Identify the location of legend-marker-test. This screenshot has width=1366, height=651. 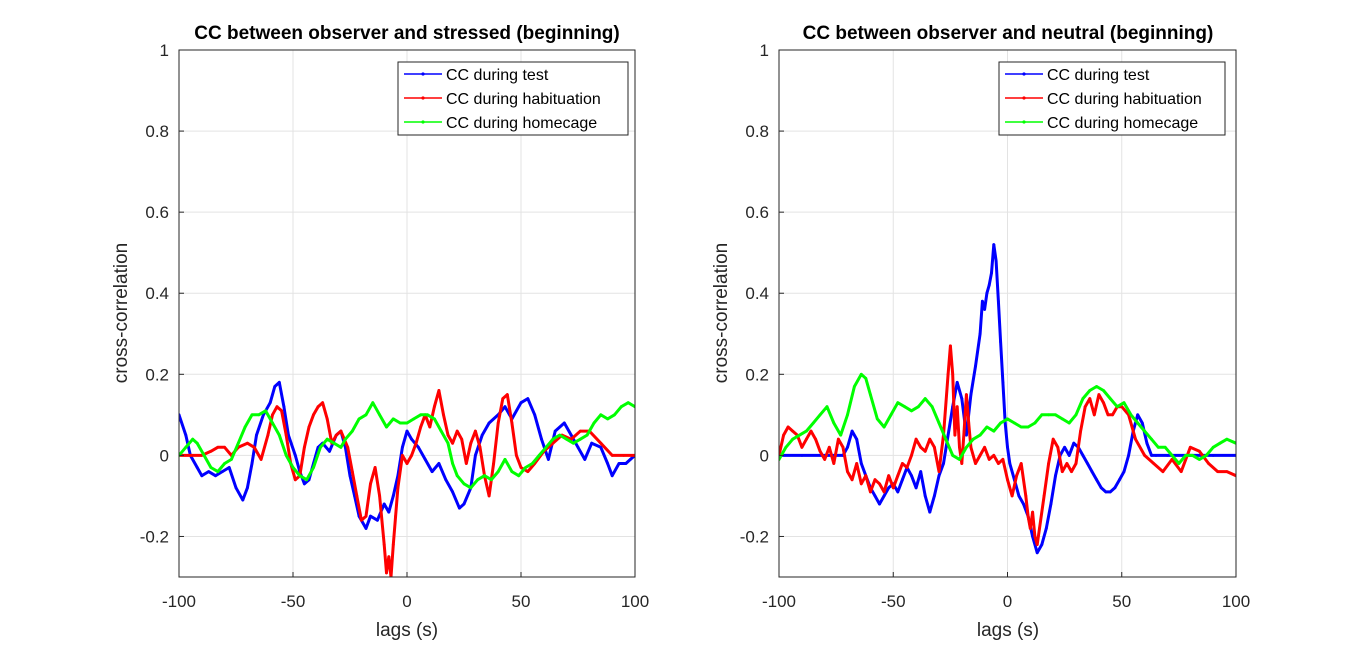
(423, 74).